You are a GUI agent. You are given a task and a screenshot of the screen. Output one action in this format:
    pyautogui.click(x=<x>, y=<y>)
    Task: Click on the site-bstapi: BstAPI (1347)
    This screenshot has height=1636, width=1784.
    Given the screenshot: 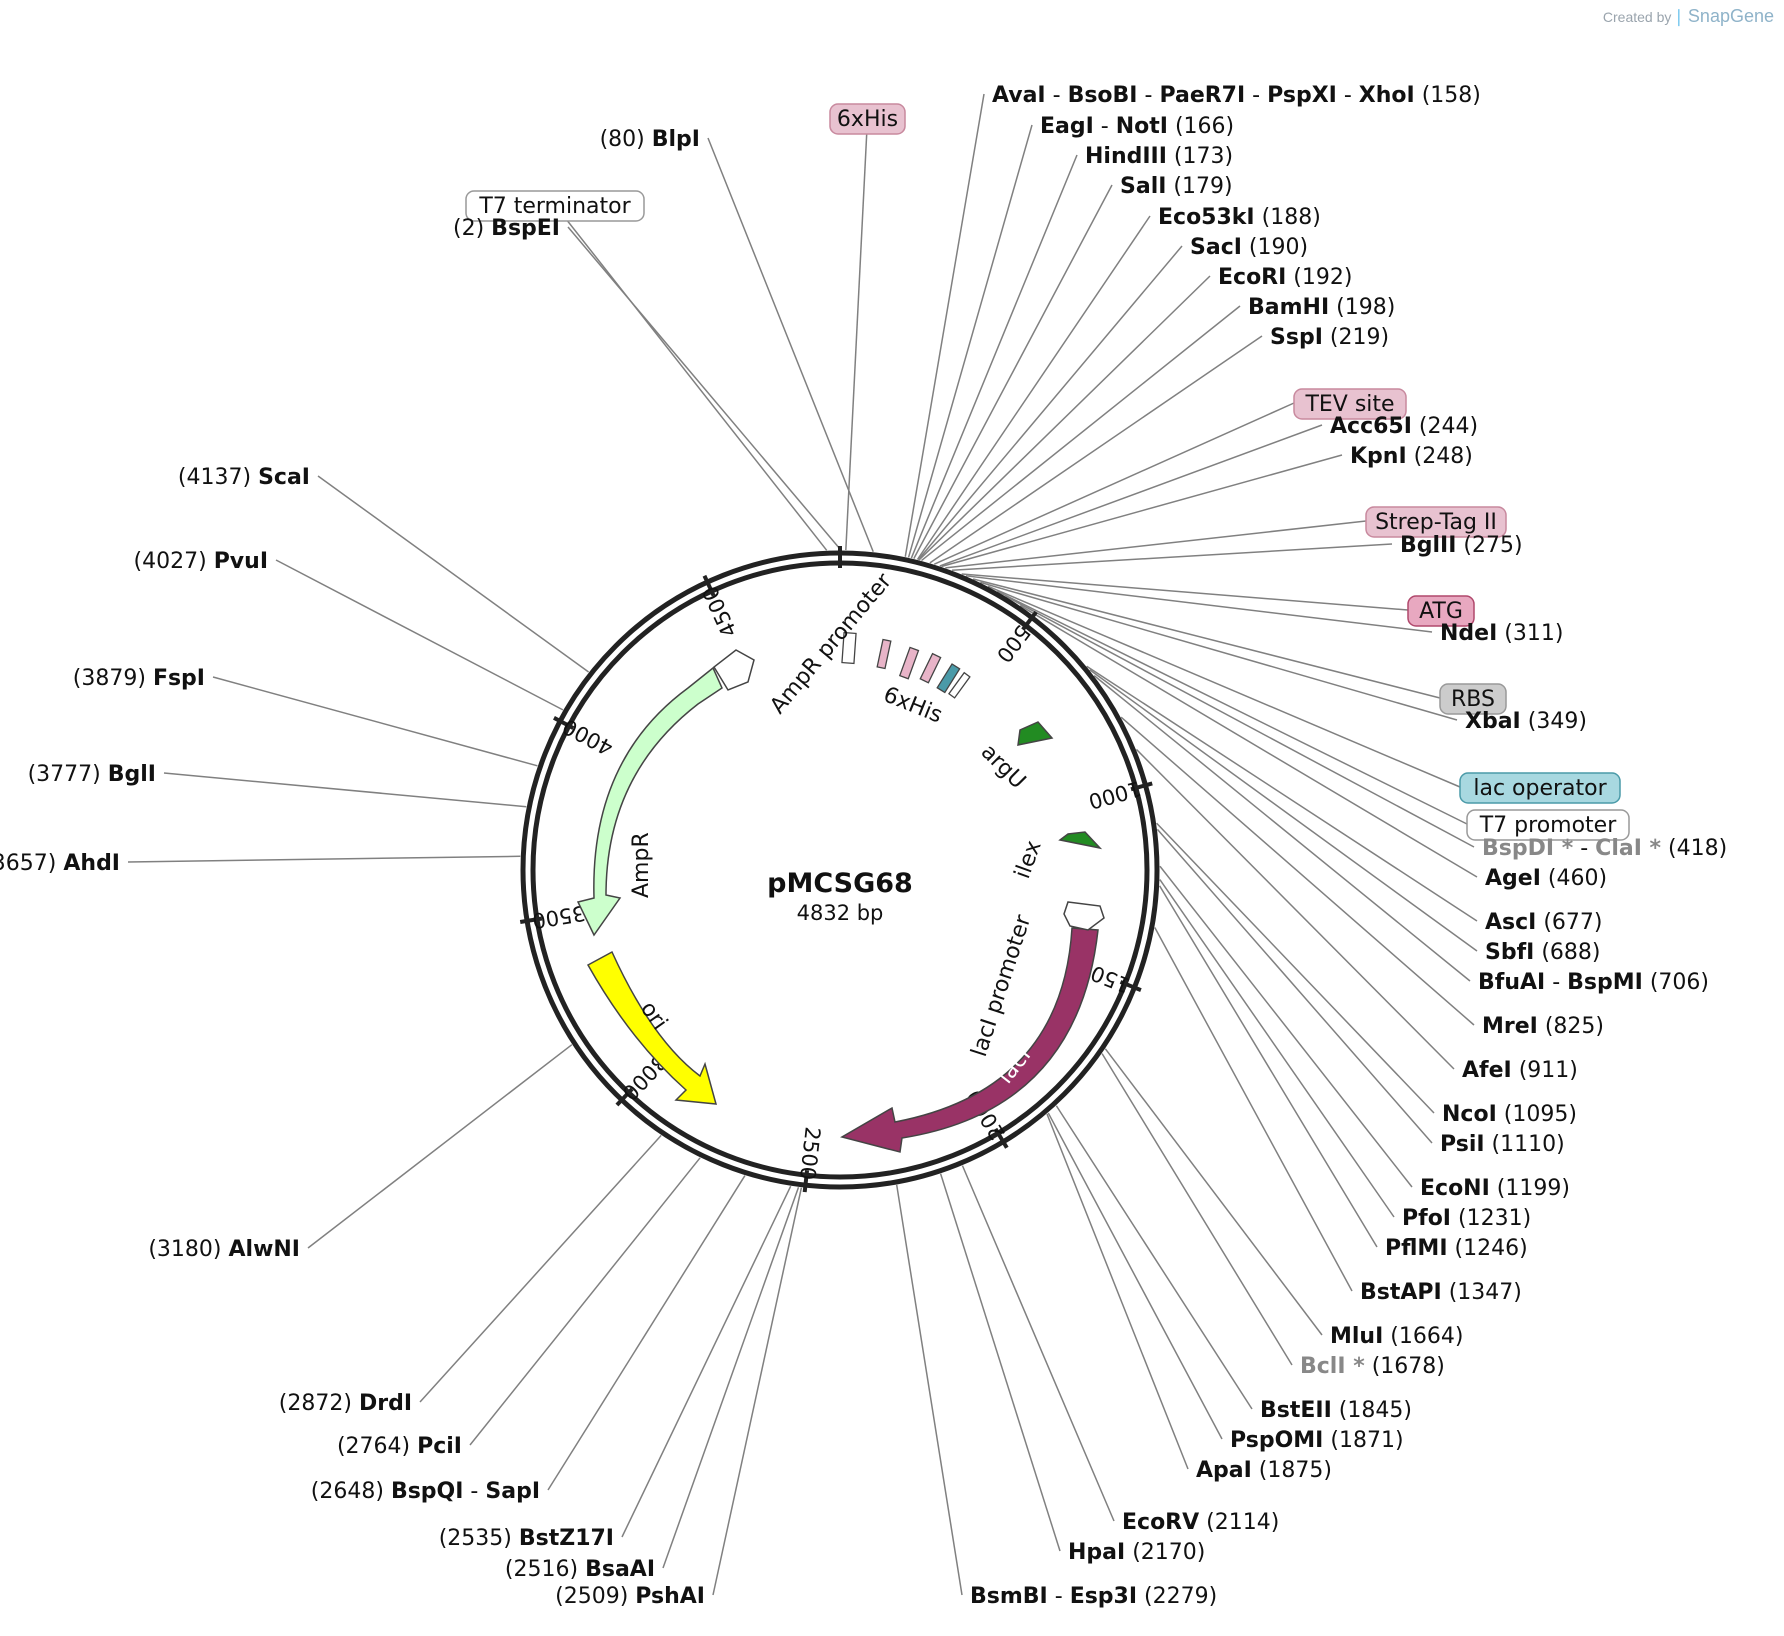 What is the action you would take?
    pyautogui.click(x=1441, y=1292)
    